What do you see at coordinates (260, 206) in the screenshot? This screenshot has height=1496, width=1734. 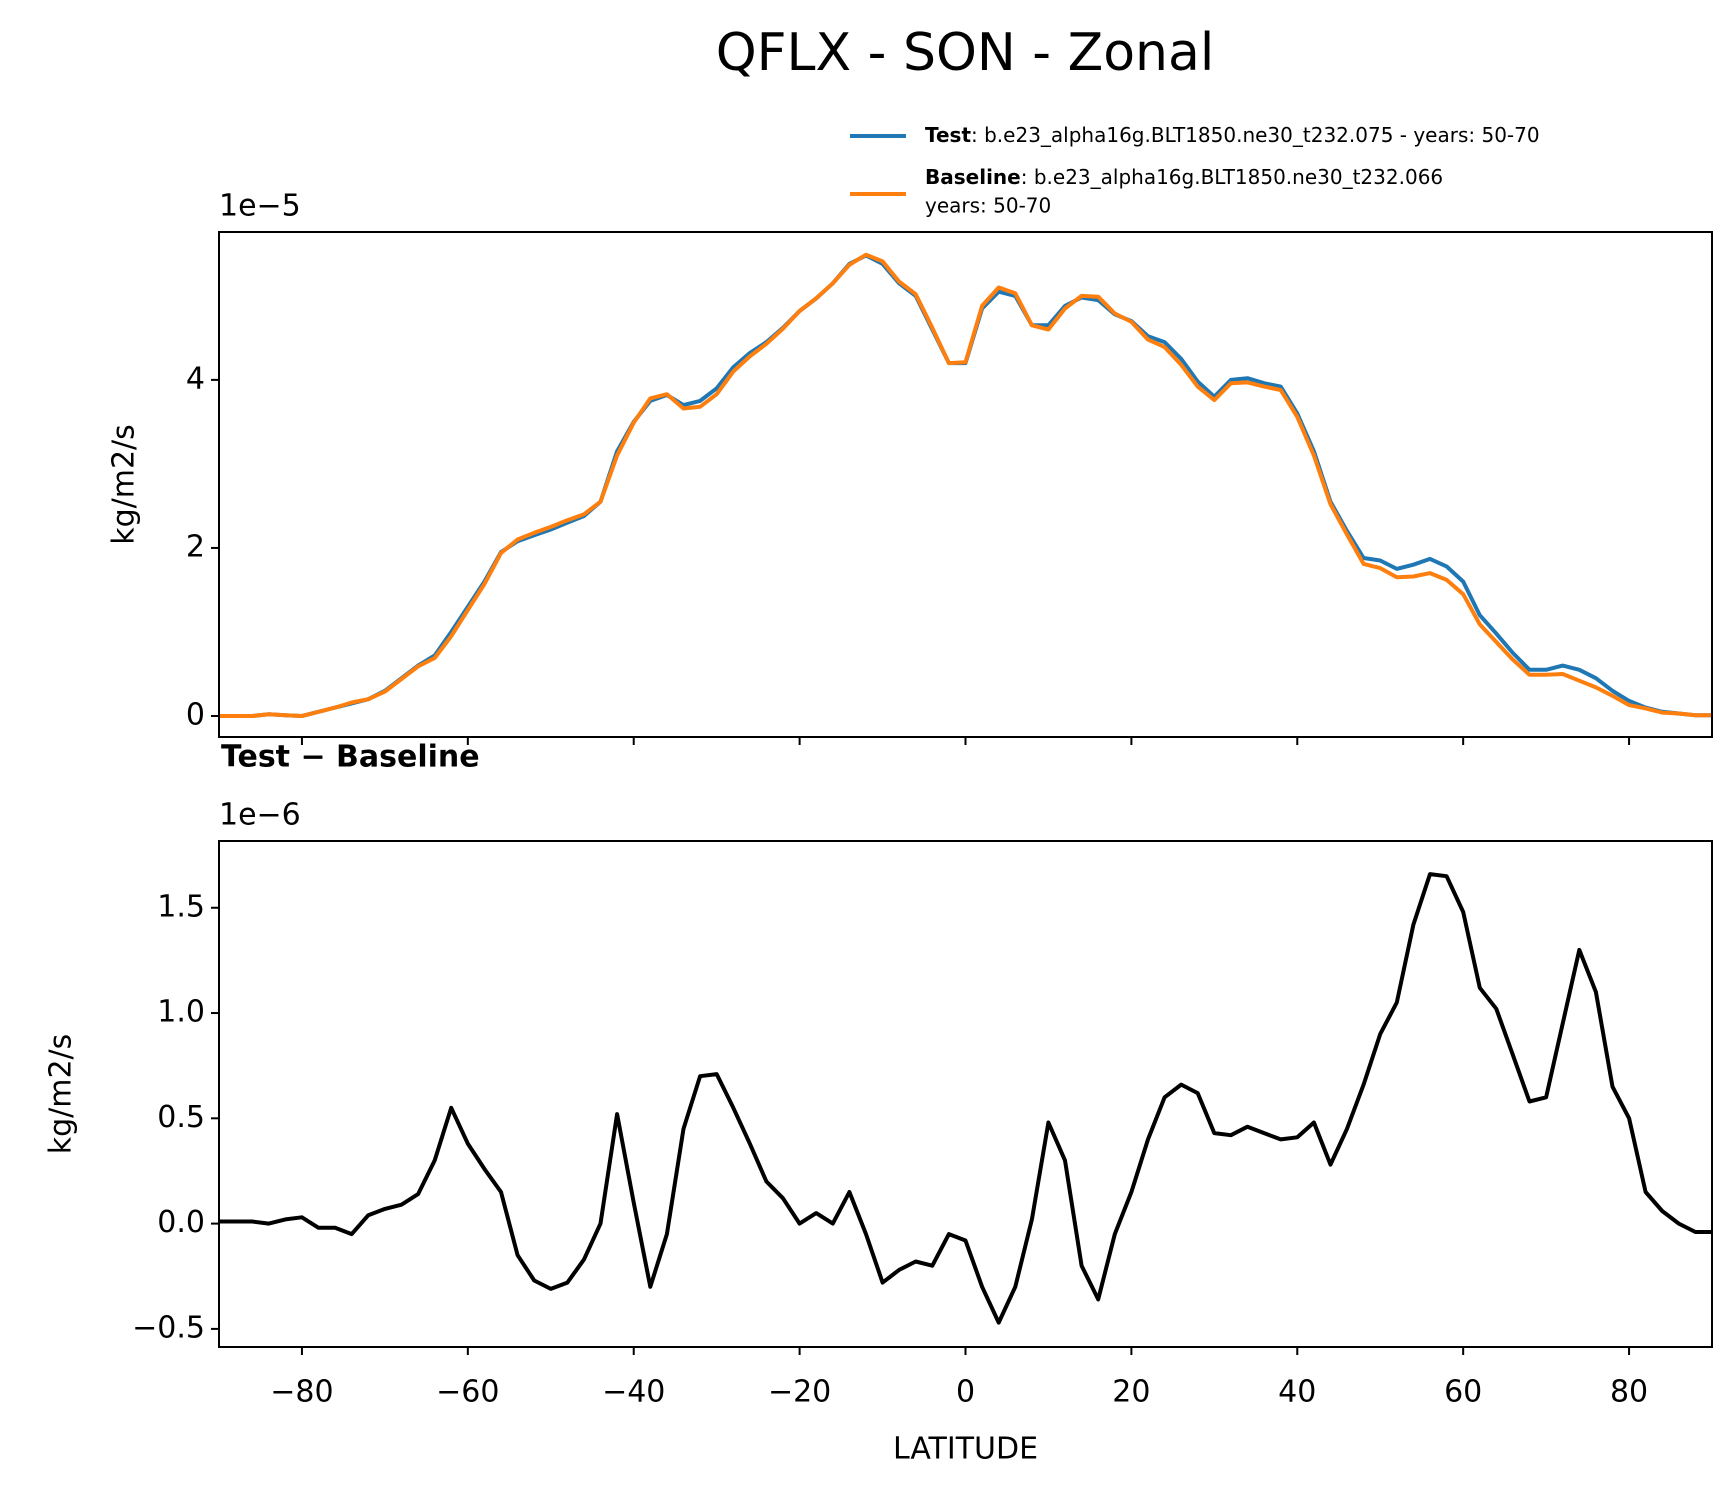 I see `offset-text: 1e−5` at bounding box center [260, 206].